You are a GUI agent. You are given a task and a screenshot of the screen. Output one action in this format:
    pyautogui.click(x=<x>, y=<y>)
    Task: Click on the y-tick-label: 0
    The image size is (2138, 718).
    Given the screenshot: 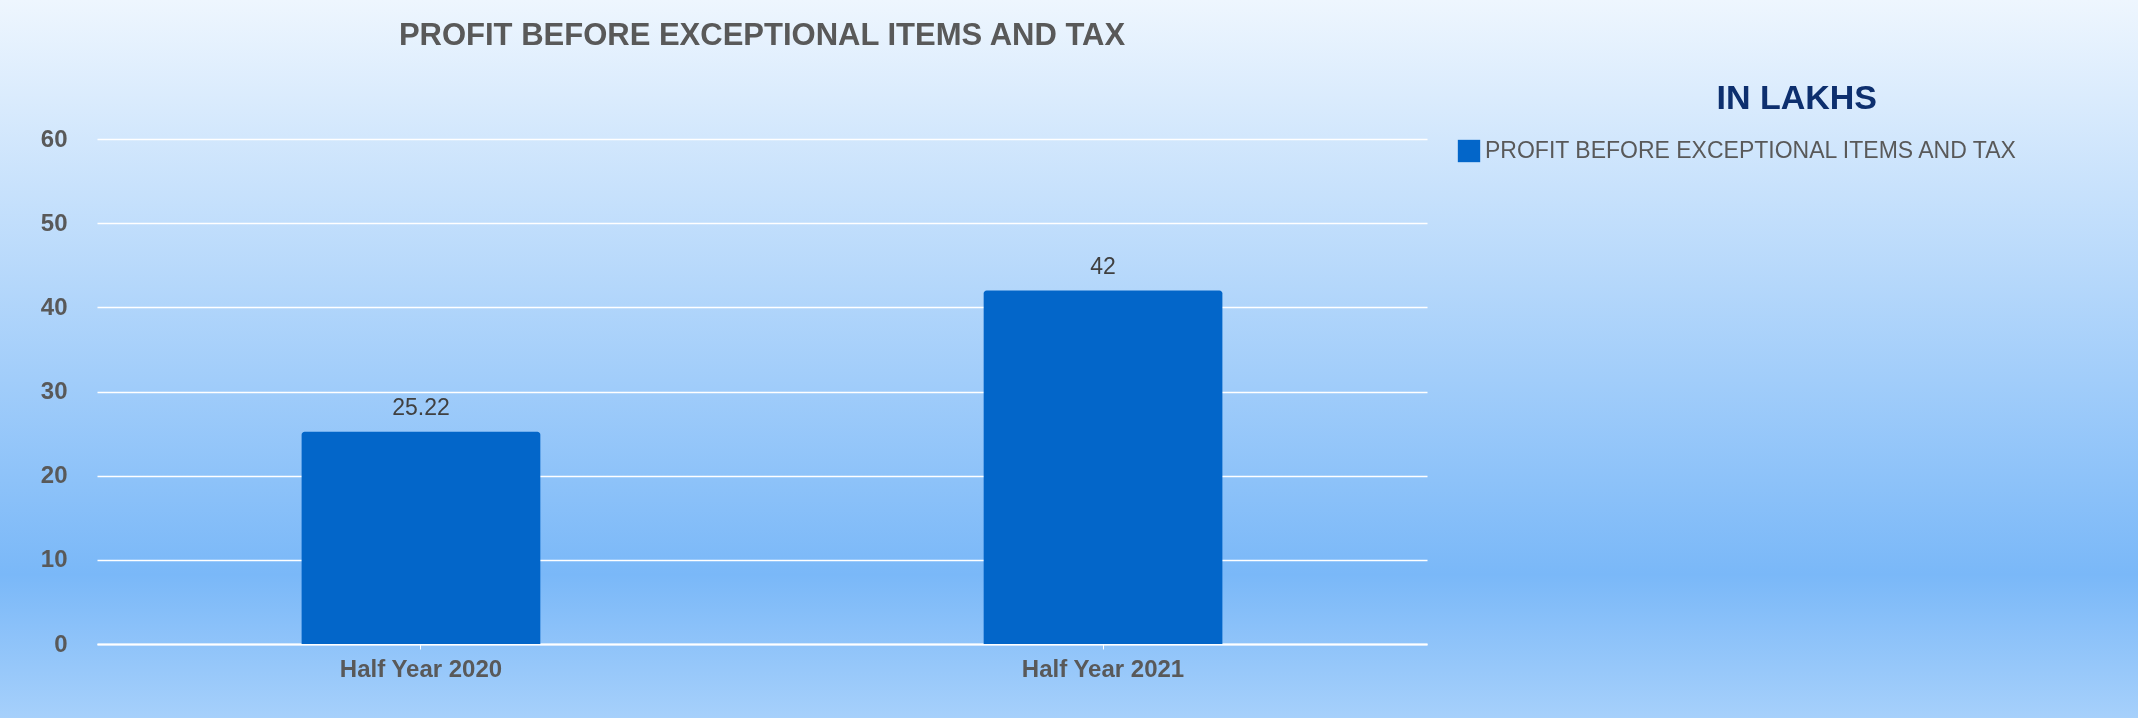 What is the action you would take?
    pyautogui.click(x=61, y=643)
    